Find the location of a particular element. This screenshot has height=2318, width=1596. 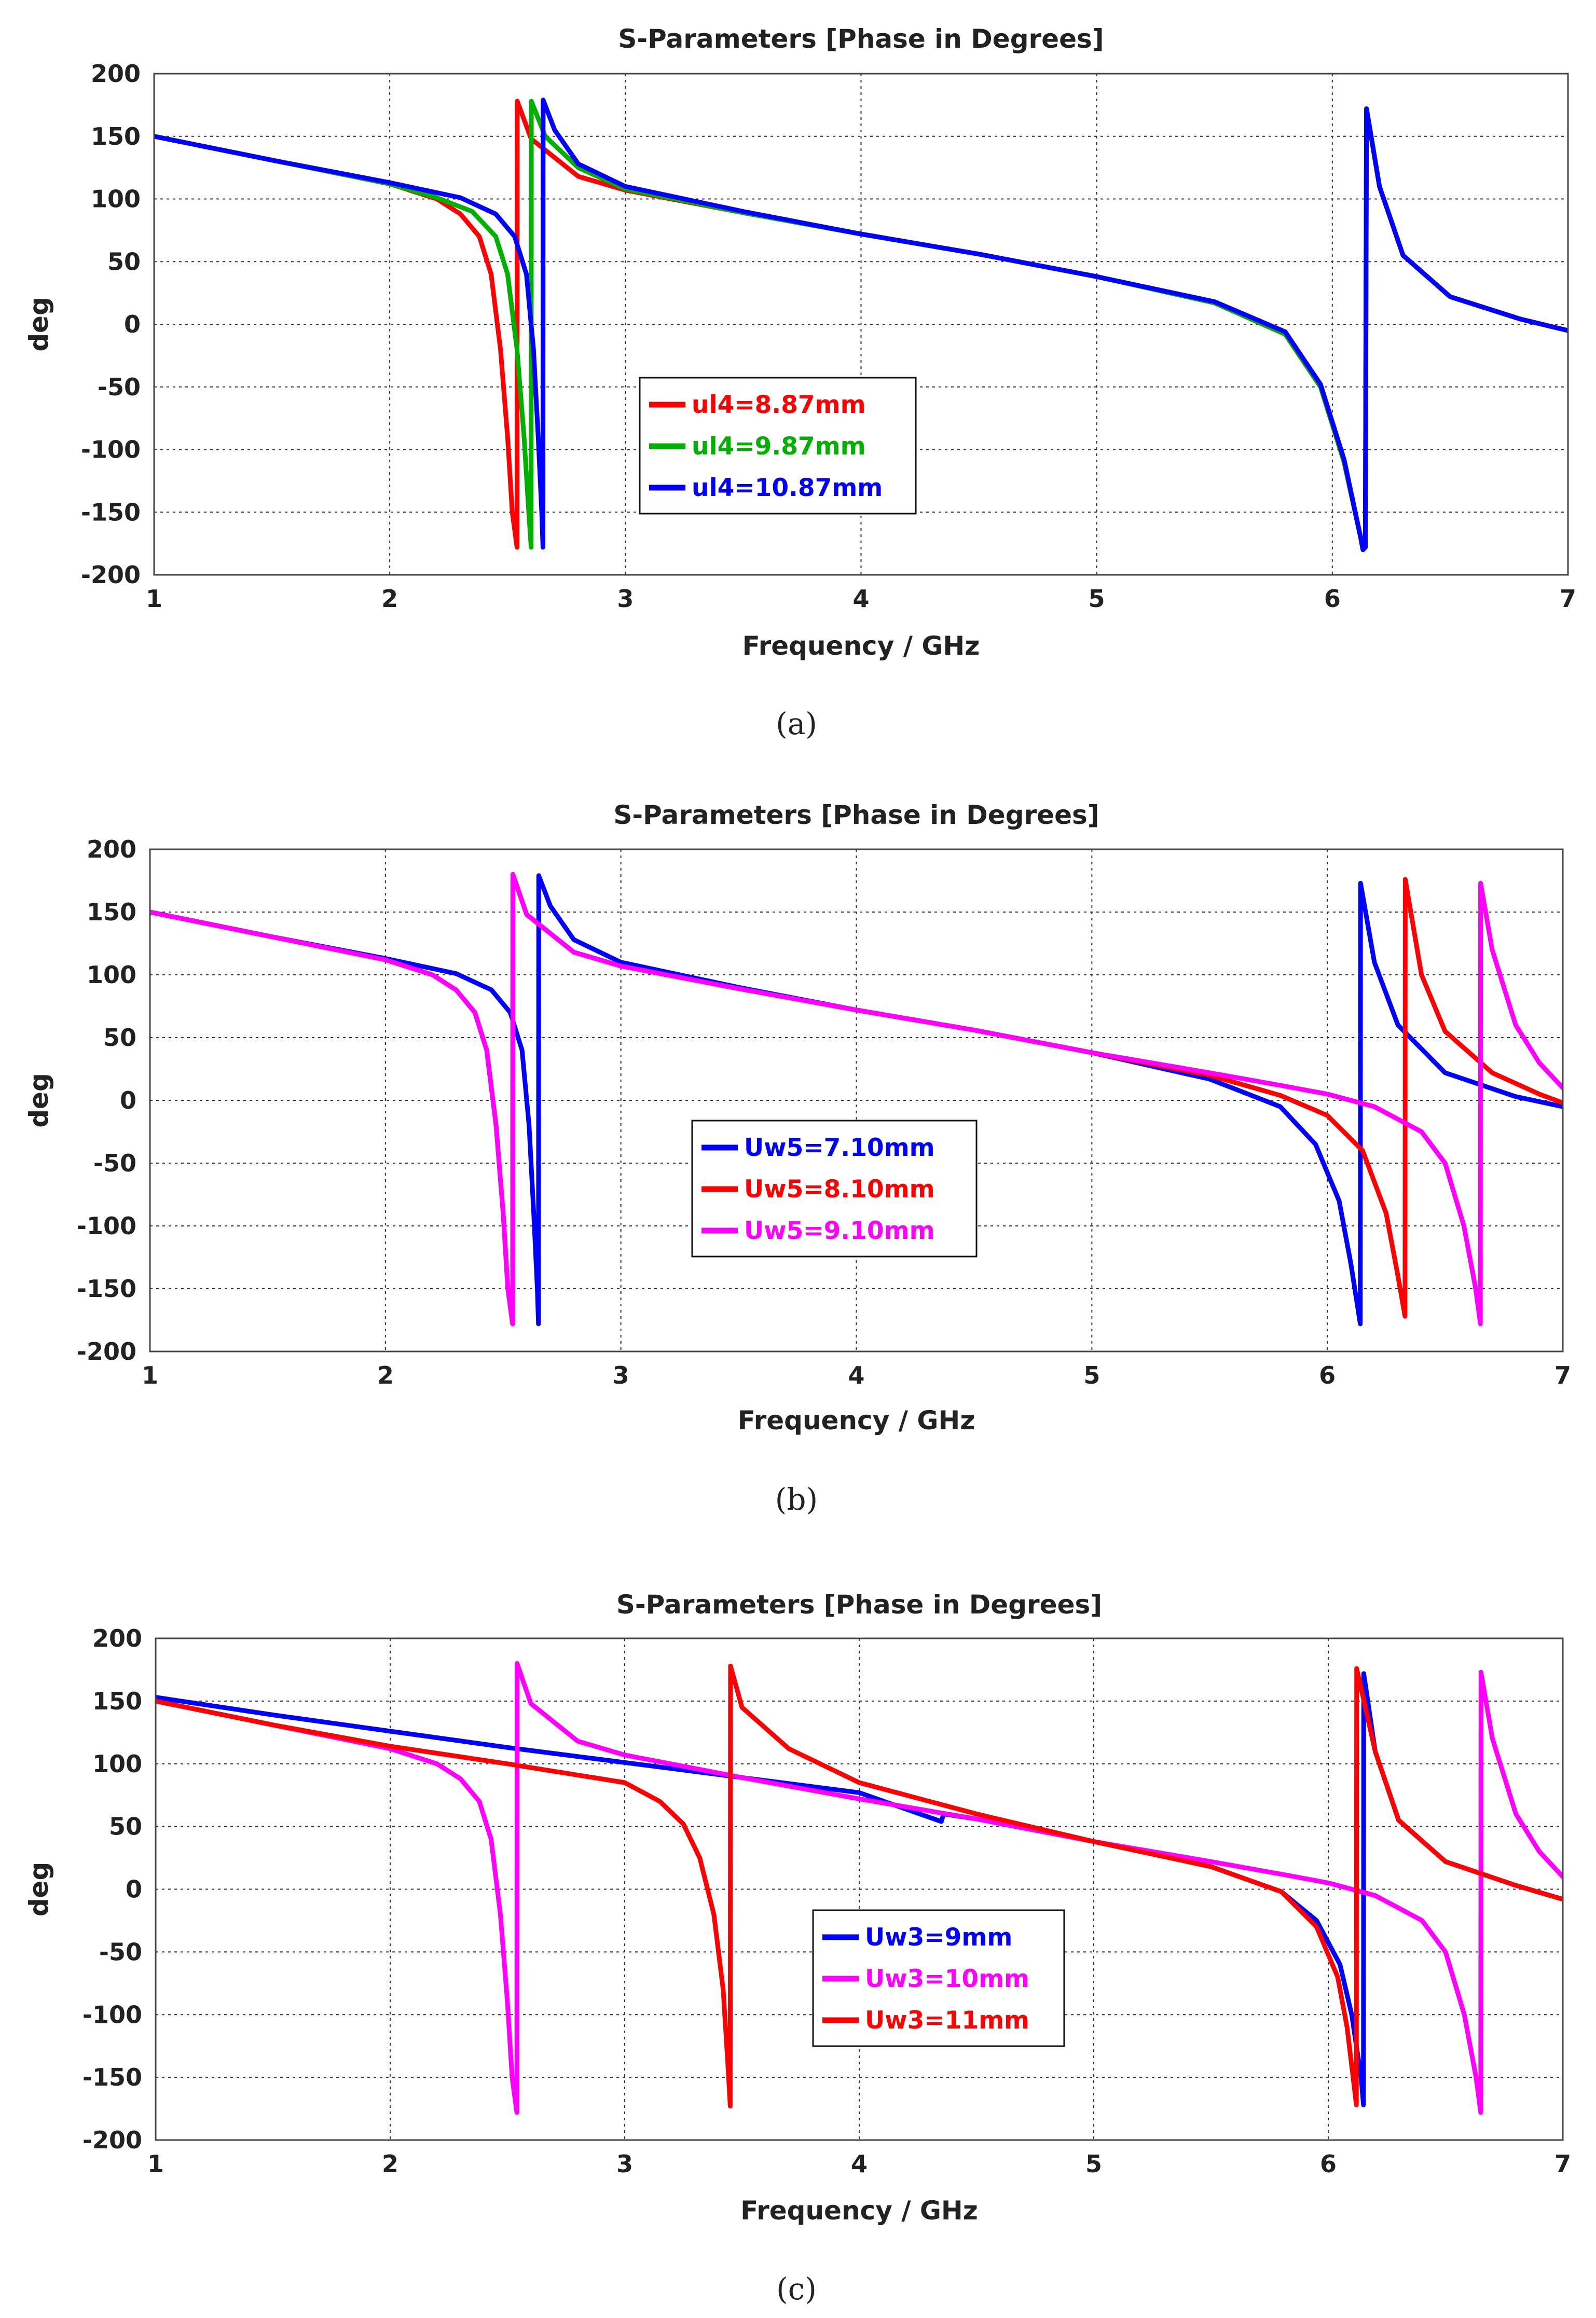

legend-entry: Uw3=9mm is located at coordinates (938, 1937).